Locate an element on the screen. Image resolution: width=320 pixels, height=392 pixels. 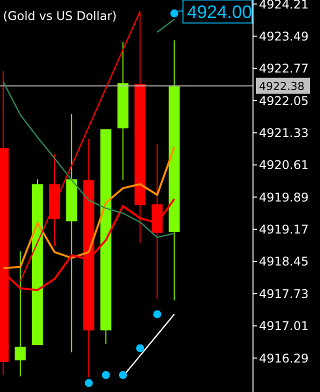
y-tick-label: 4919.89 is located at coordinates (284, 197).